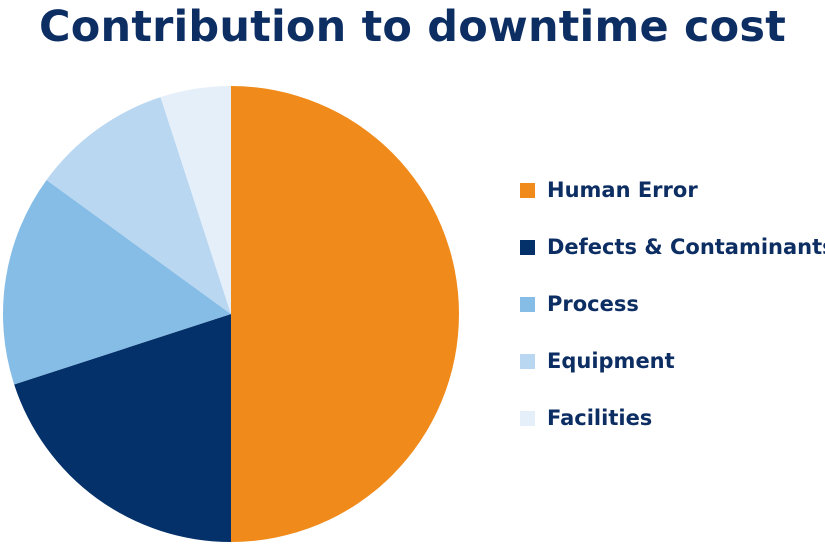 The height and width of the screenshot is (545, 825). Describe the element at coordinates (138, 205) in the screenshot. I see `pie-slice-equipment` at that location.